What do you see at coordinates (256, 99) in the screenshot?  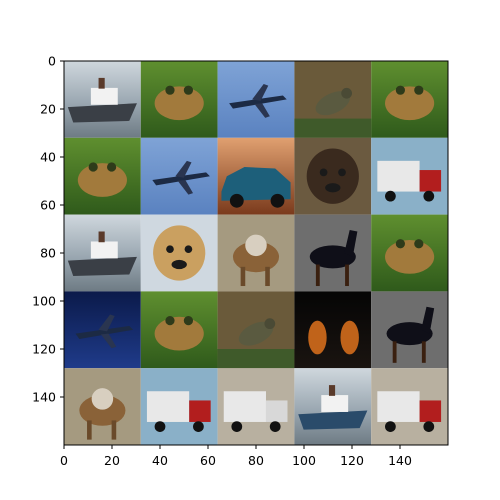 I see `tile-r0-c2-airplane` at bounding box center [256, 99].